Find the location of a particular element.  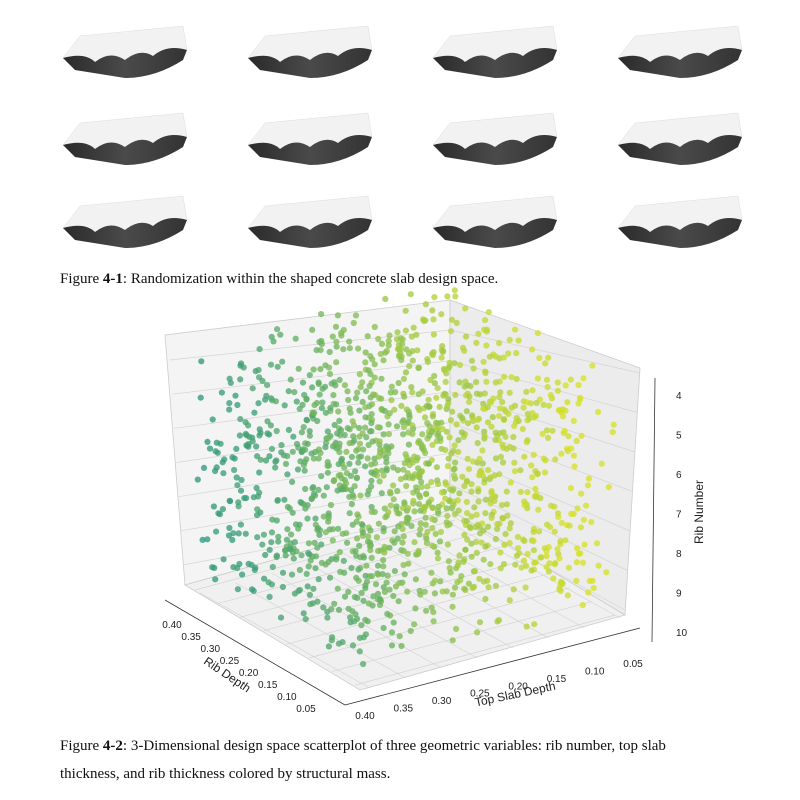

grid-line is located at coordinates (428, 600).